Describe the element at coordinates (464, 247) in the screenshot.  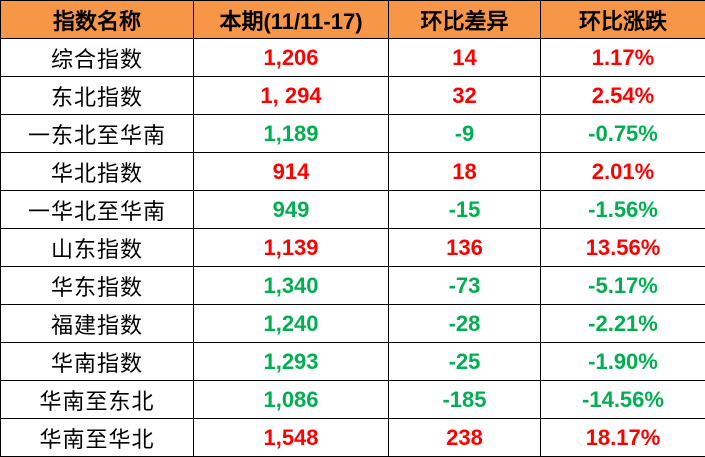
I see `diff-cell: 136` at that location.